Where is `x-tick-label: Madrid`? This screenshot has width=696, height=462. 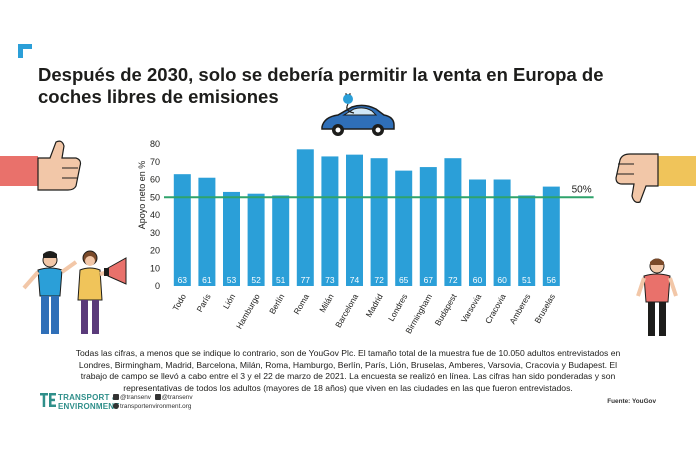
x-tick-label: Madrid is located at coordinates (374, 305).